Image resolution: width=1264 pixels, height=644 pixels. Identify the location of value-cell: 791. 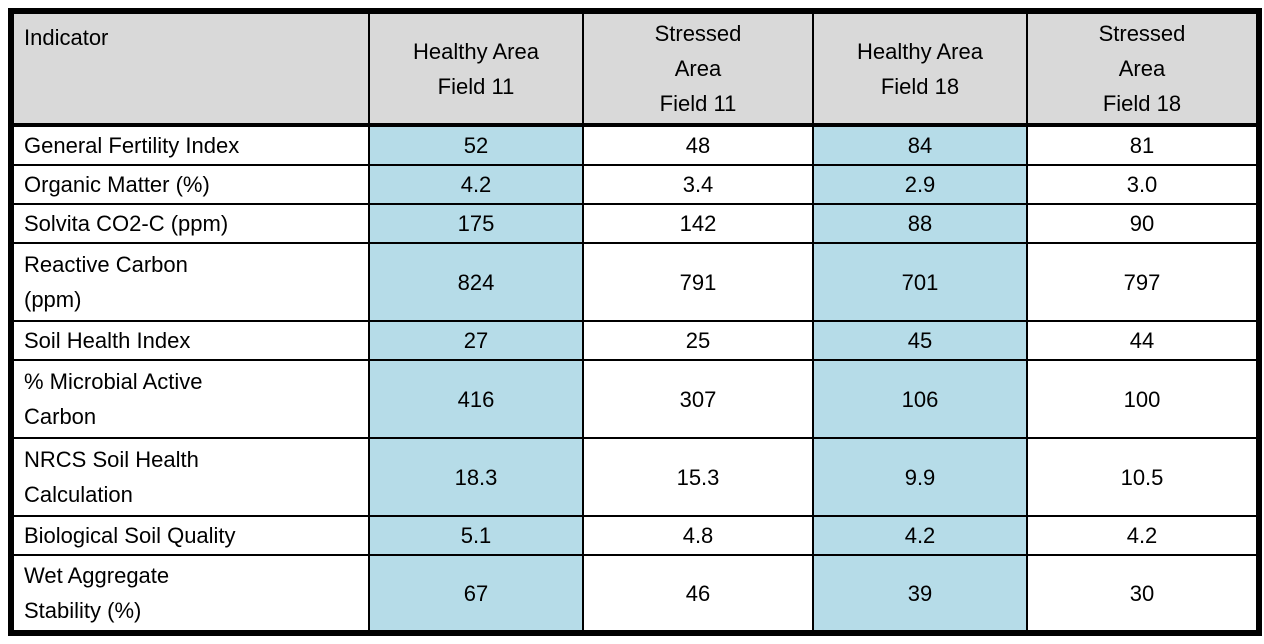
(698, 282).